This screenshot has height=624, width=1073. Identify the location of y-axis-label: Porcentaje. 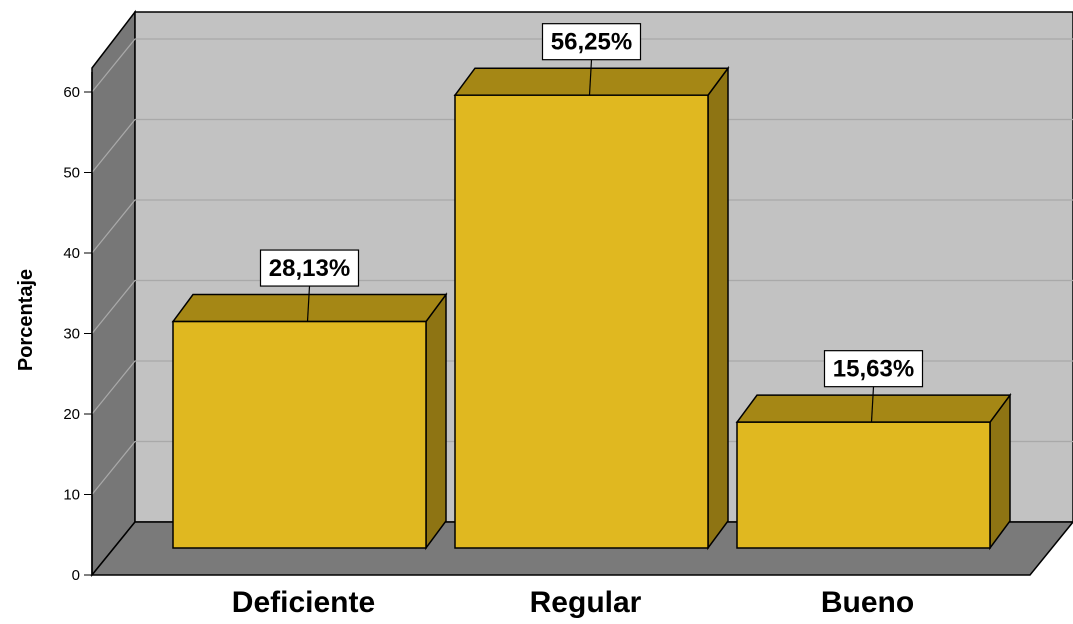
(26, 320).